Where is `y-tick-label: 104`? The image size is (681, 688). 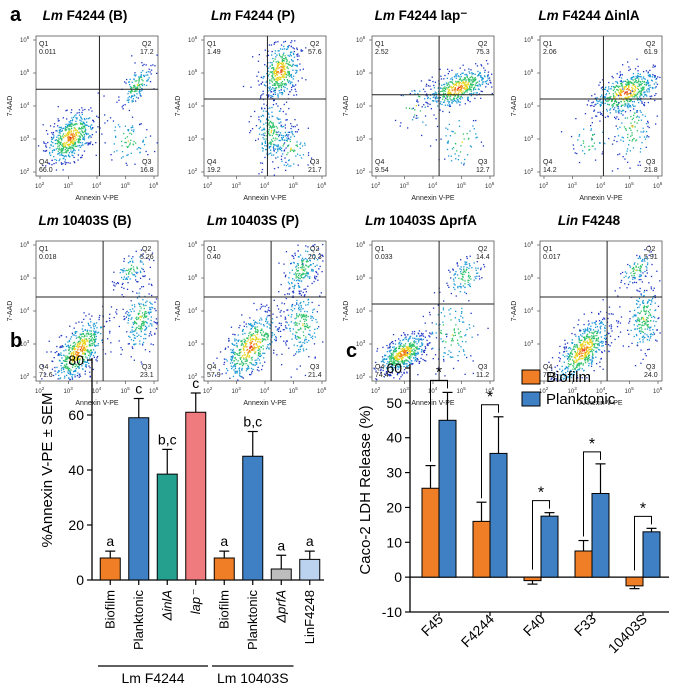
y-tick-label: 104 is located at coordinates (25, 310).